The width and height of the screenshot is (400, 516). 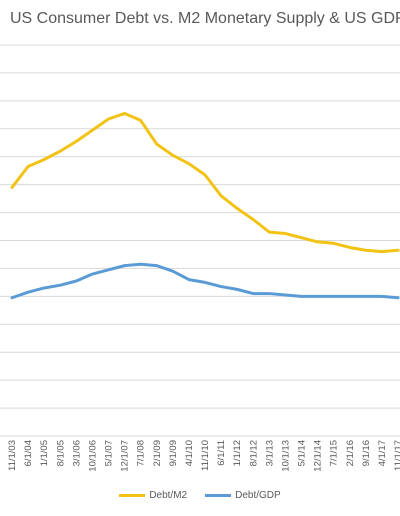 I want to click on legend-item-debt-m2: Debt/M2, so click(x=153, y=495).